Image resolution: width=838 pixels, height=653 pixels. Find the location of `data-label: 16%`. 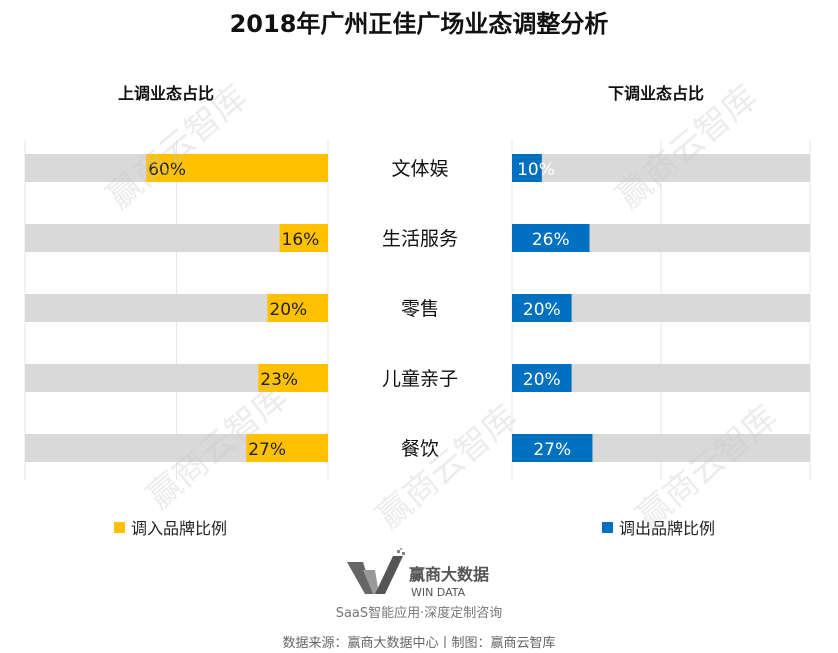

data-label: 16% is located at coordinates (301, 240).